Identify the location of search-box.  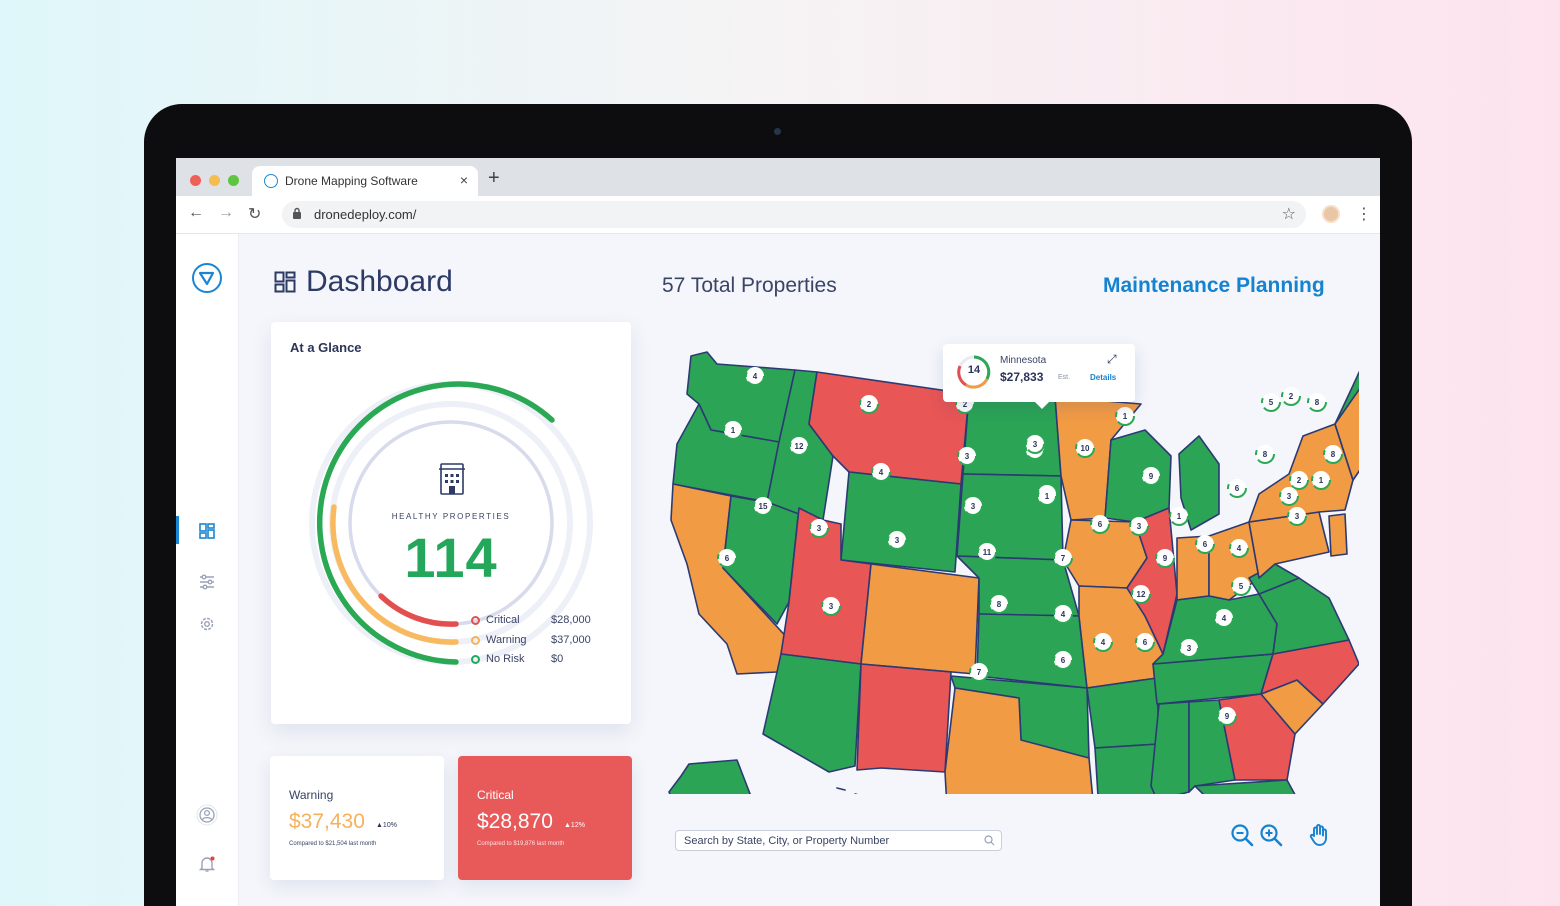
(838, 840).